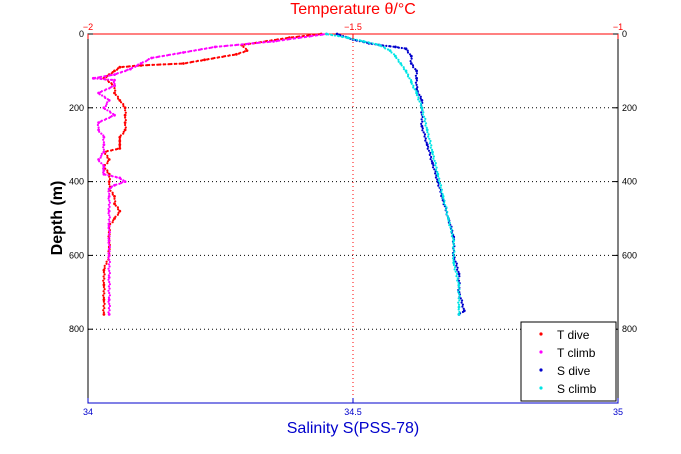 The image size is (681, 454). What do you see at coordinates (574, 371) in the screenshot?
I see `legend-label: S dive` at bounding box center [574, 371].